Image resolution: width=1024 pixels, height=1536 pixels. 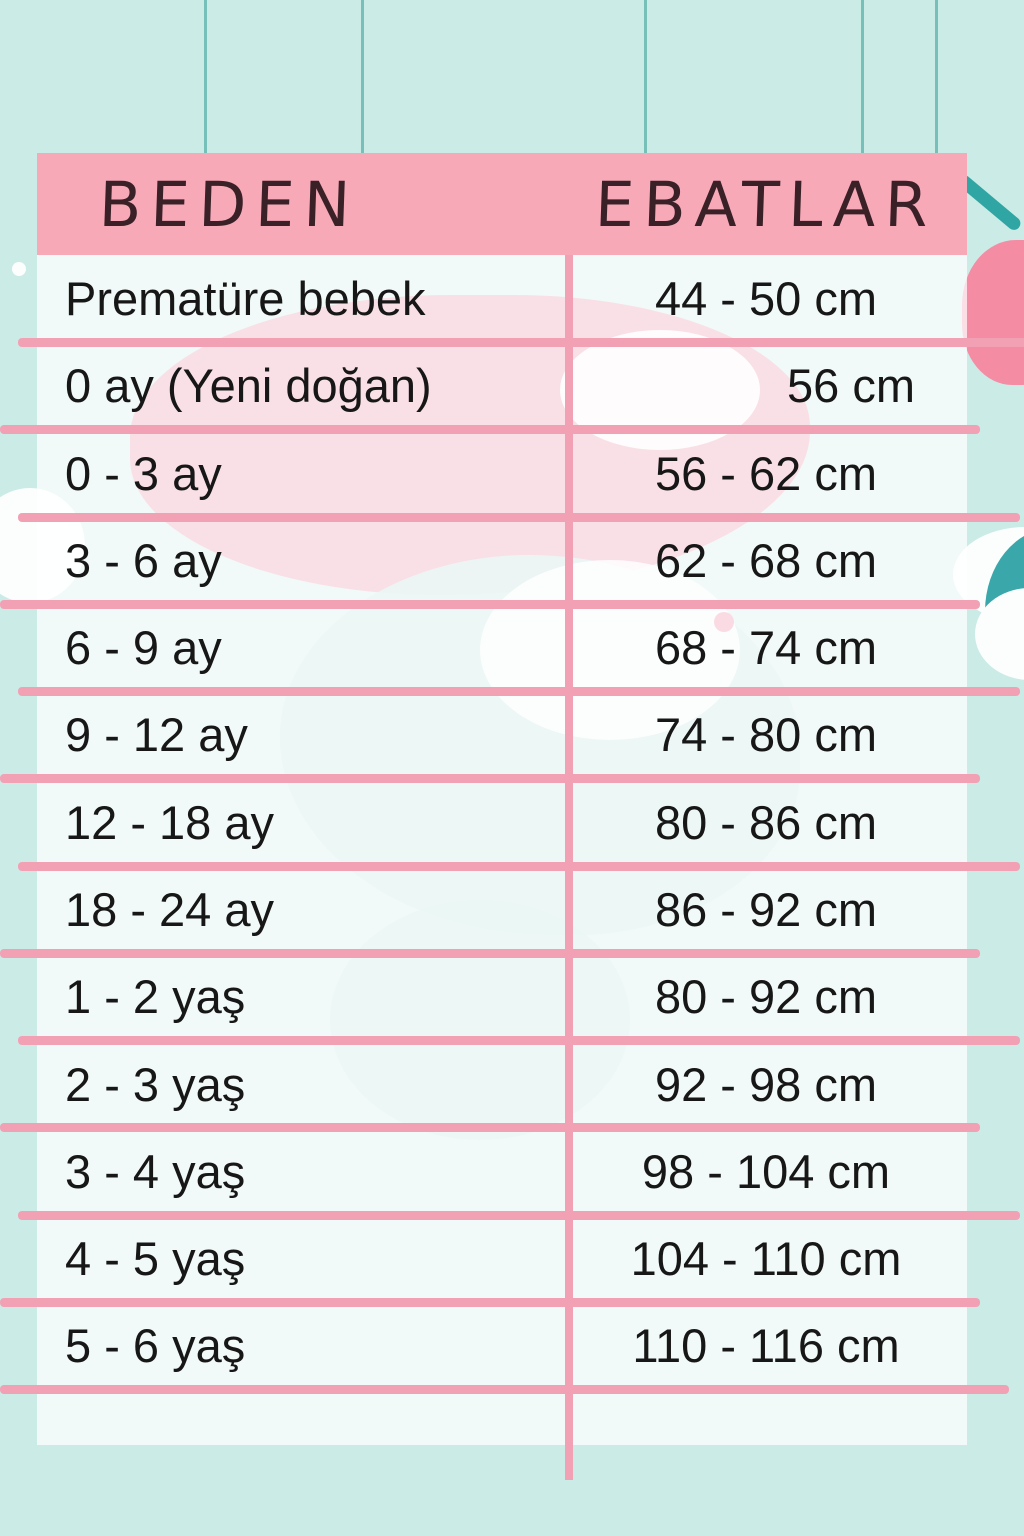 What do you see at coordinates (19, 269) in the screenshot?
I see `dot-decoration` at bounding box center [19, 269].